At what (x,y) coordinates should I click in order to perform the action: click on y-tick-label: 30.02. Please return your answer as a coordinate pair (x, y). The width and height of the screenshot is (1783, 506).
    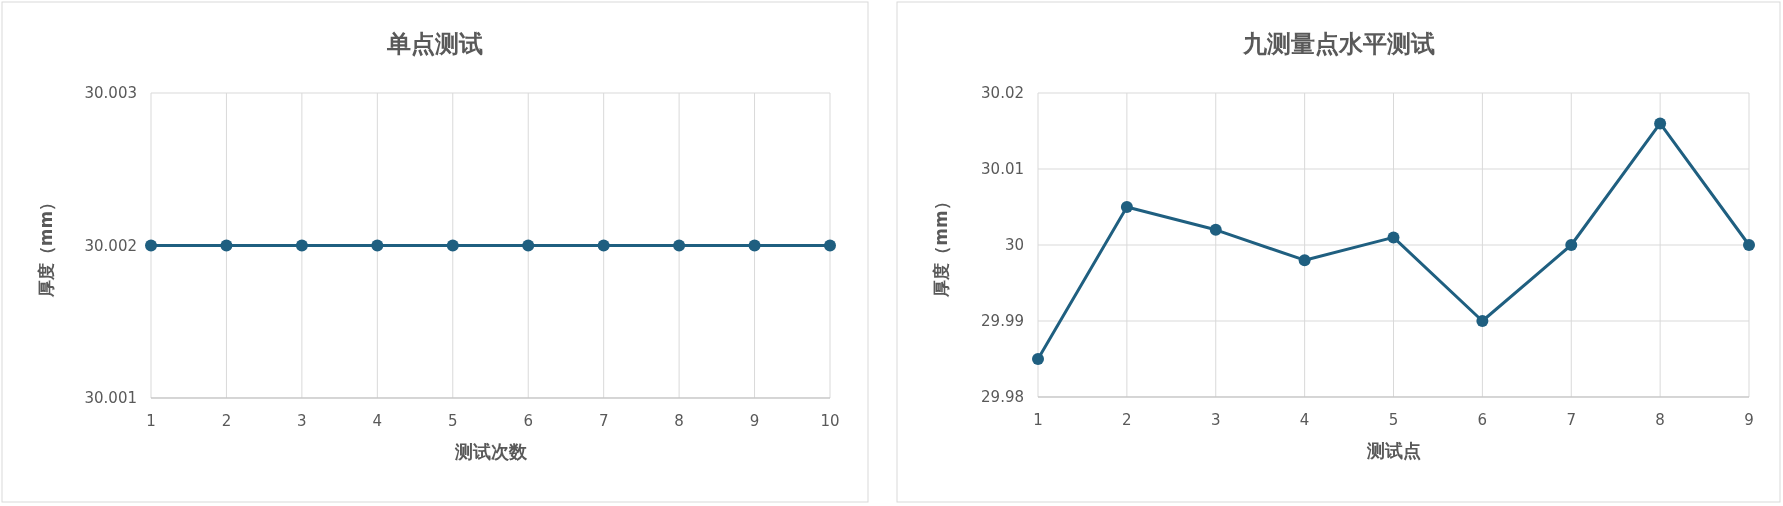
    Looking at the image, I should click on (1002, 93).